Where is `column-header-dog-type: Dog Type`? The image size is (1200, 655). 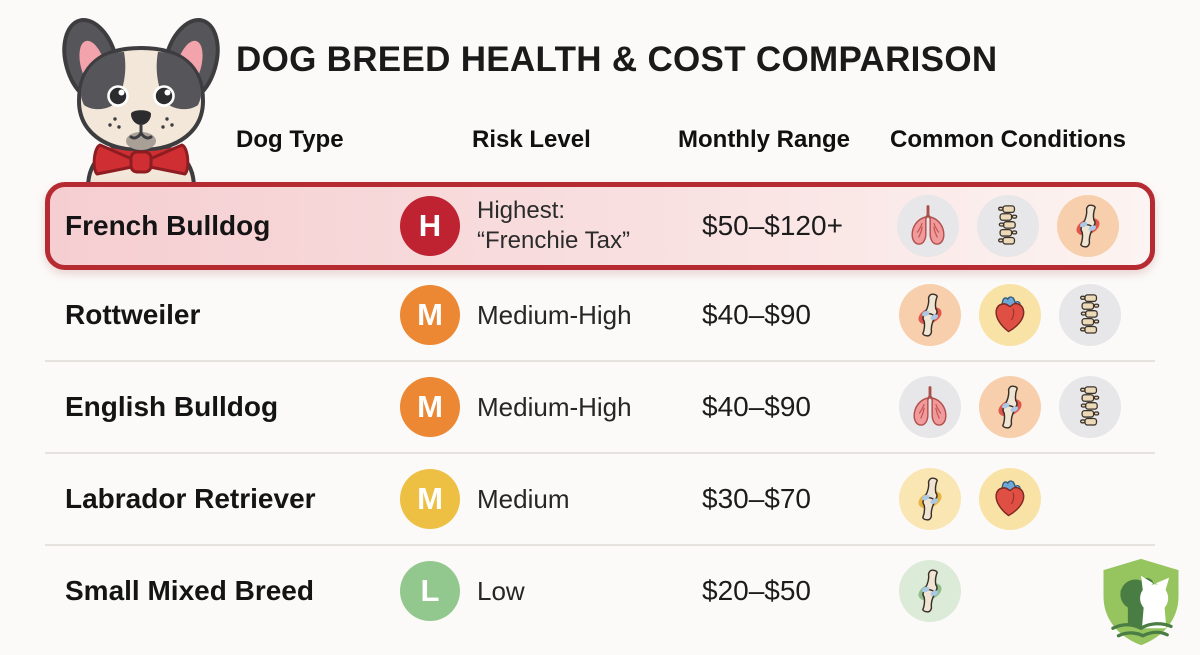
column-header-dog-type: Dog Type is located at coordinates (290, 139).